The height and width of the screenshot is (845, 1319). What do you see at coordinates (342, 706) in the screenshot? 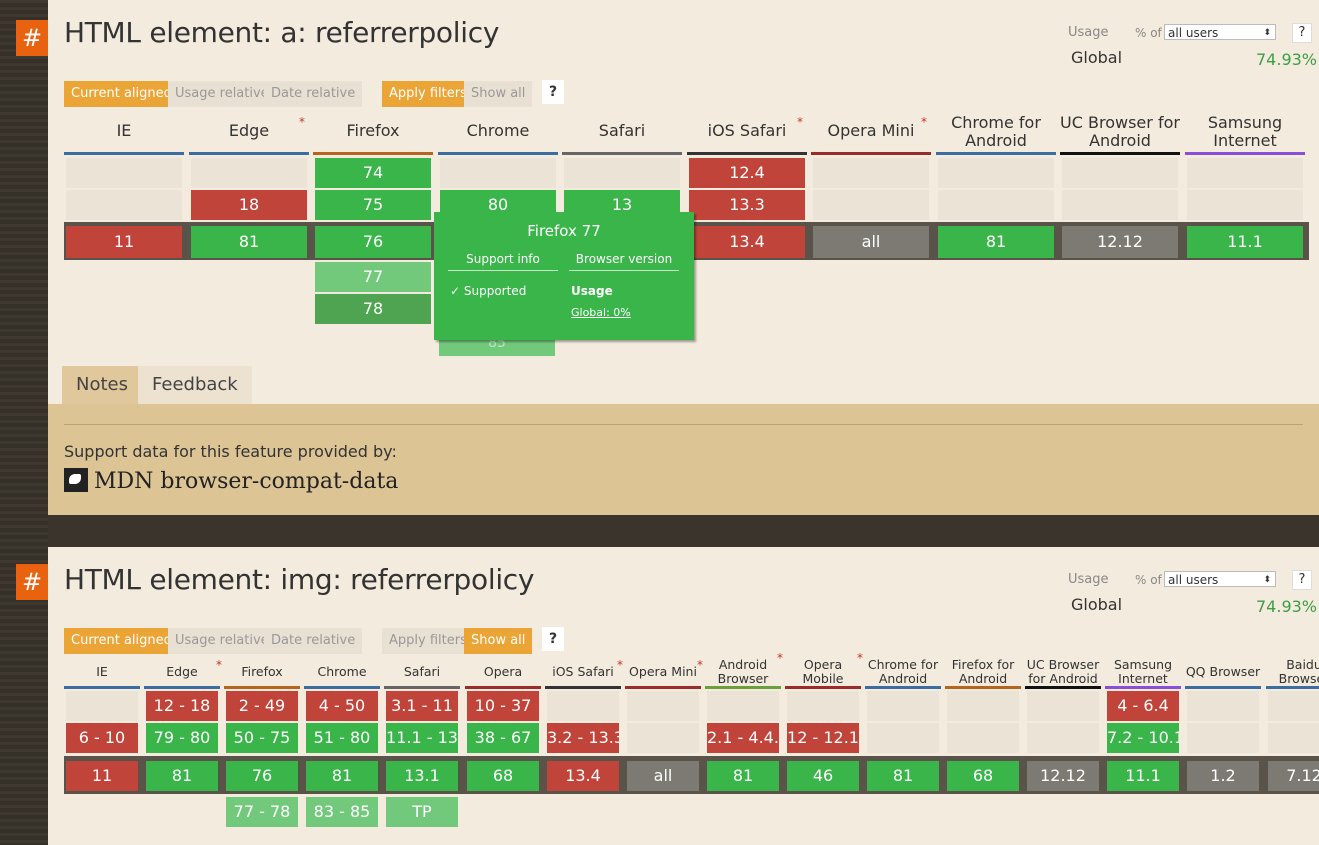
I see `support-cell: 4 - 50` at bounding box center [342, 706].